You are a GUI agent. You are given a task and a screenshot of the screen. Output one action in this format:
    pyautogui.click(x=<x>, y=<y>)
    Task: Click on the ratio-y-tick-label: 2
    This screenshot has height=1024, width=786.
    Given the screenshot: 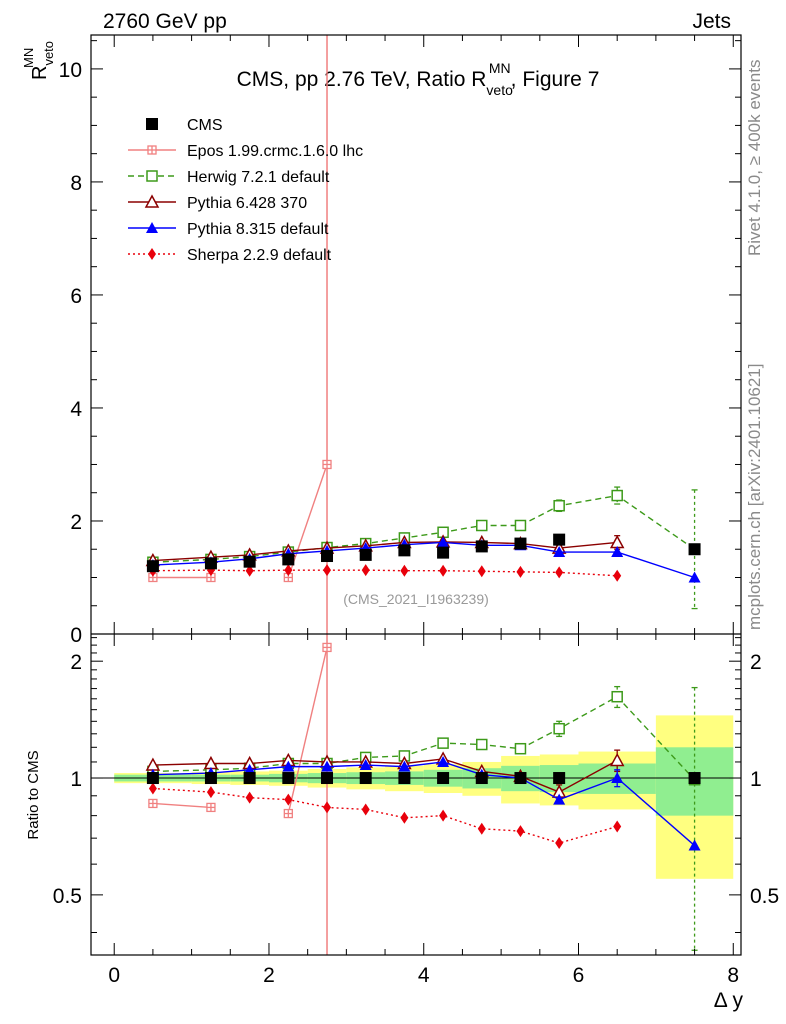 What is the action you would take?
    pyautogui.click(x=76, y=662)
    